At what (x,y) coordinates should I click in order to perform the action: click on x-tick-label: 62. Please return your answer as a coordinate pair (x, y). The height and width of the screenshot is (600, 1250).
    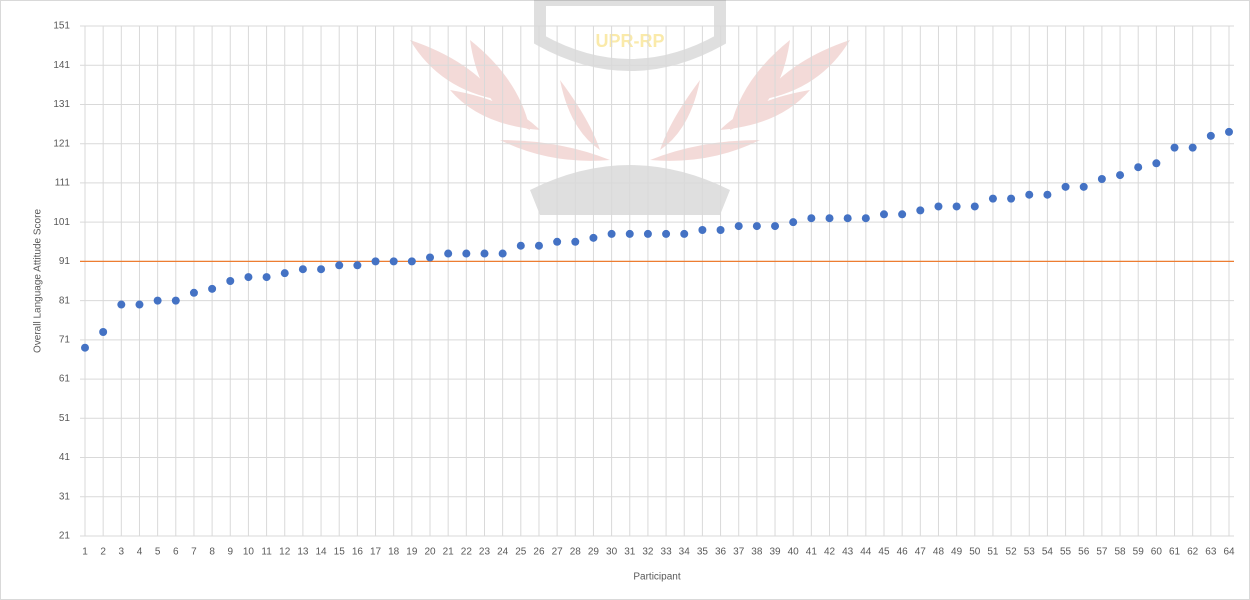
    Looking at the image, I should click on (1193, 552).